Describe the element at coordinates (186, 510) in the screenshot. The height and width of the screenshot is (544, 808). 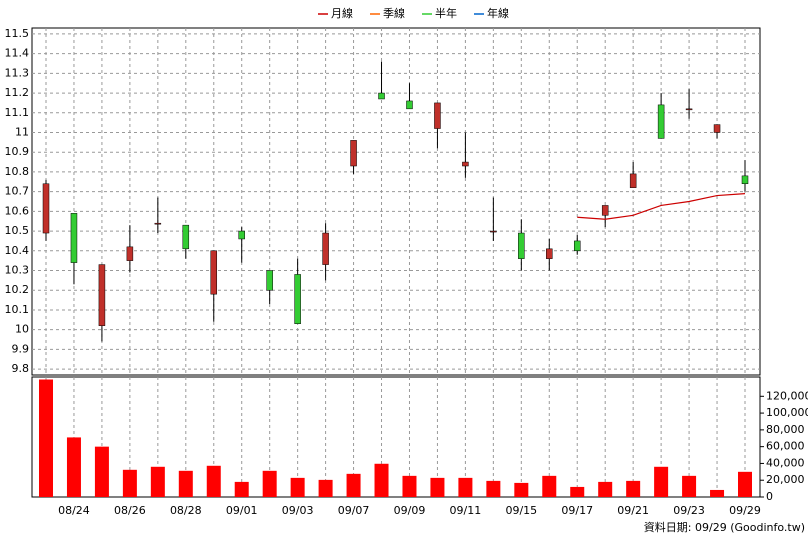
I see `x-tick-label: 08/28` at that location.